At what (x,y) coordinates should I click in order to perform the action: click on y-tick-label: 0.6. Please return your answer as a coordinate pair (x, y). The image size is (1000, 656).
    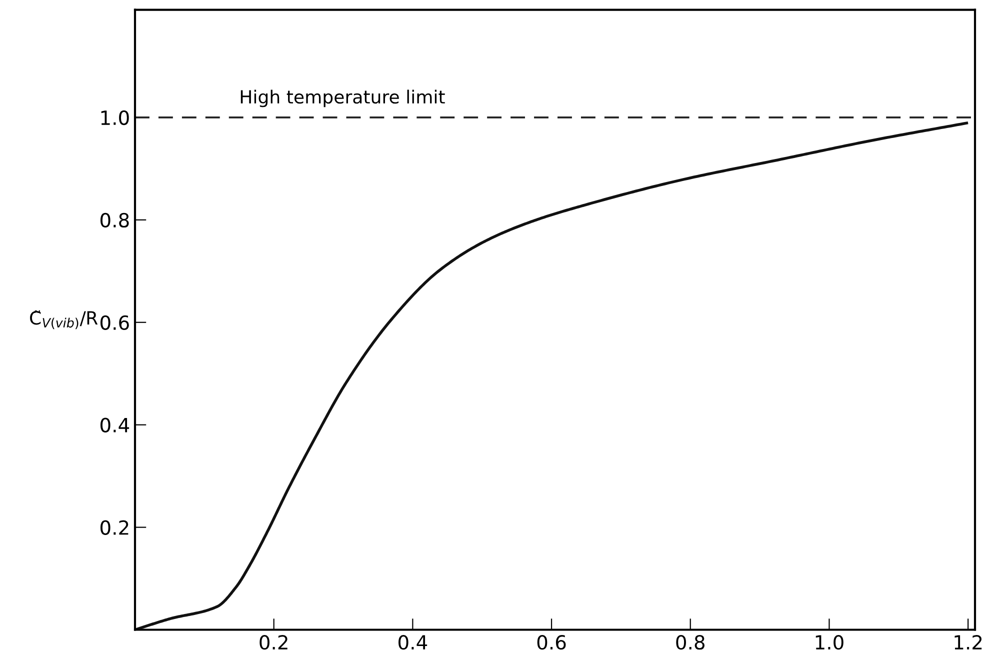
    Looking at the image, I should click on (114, 322).